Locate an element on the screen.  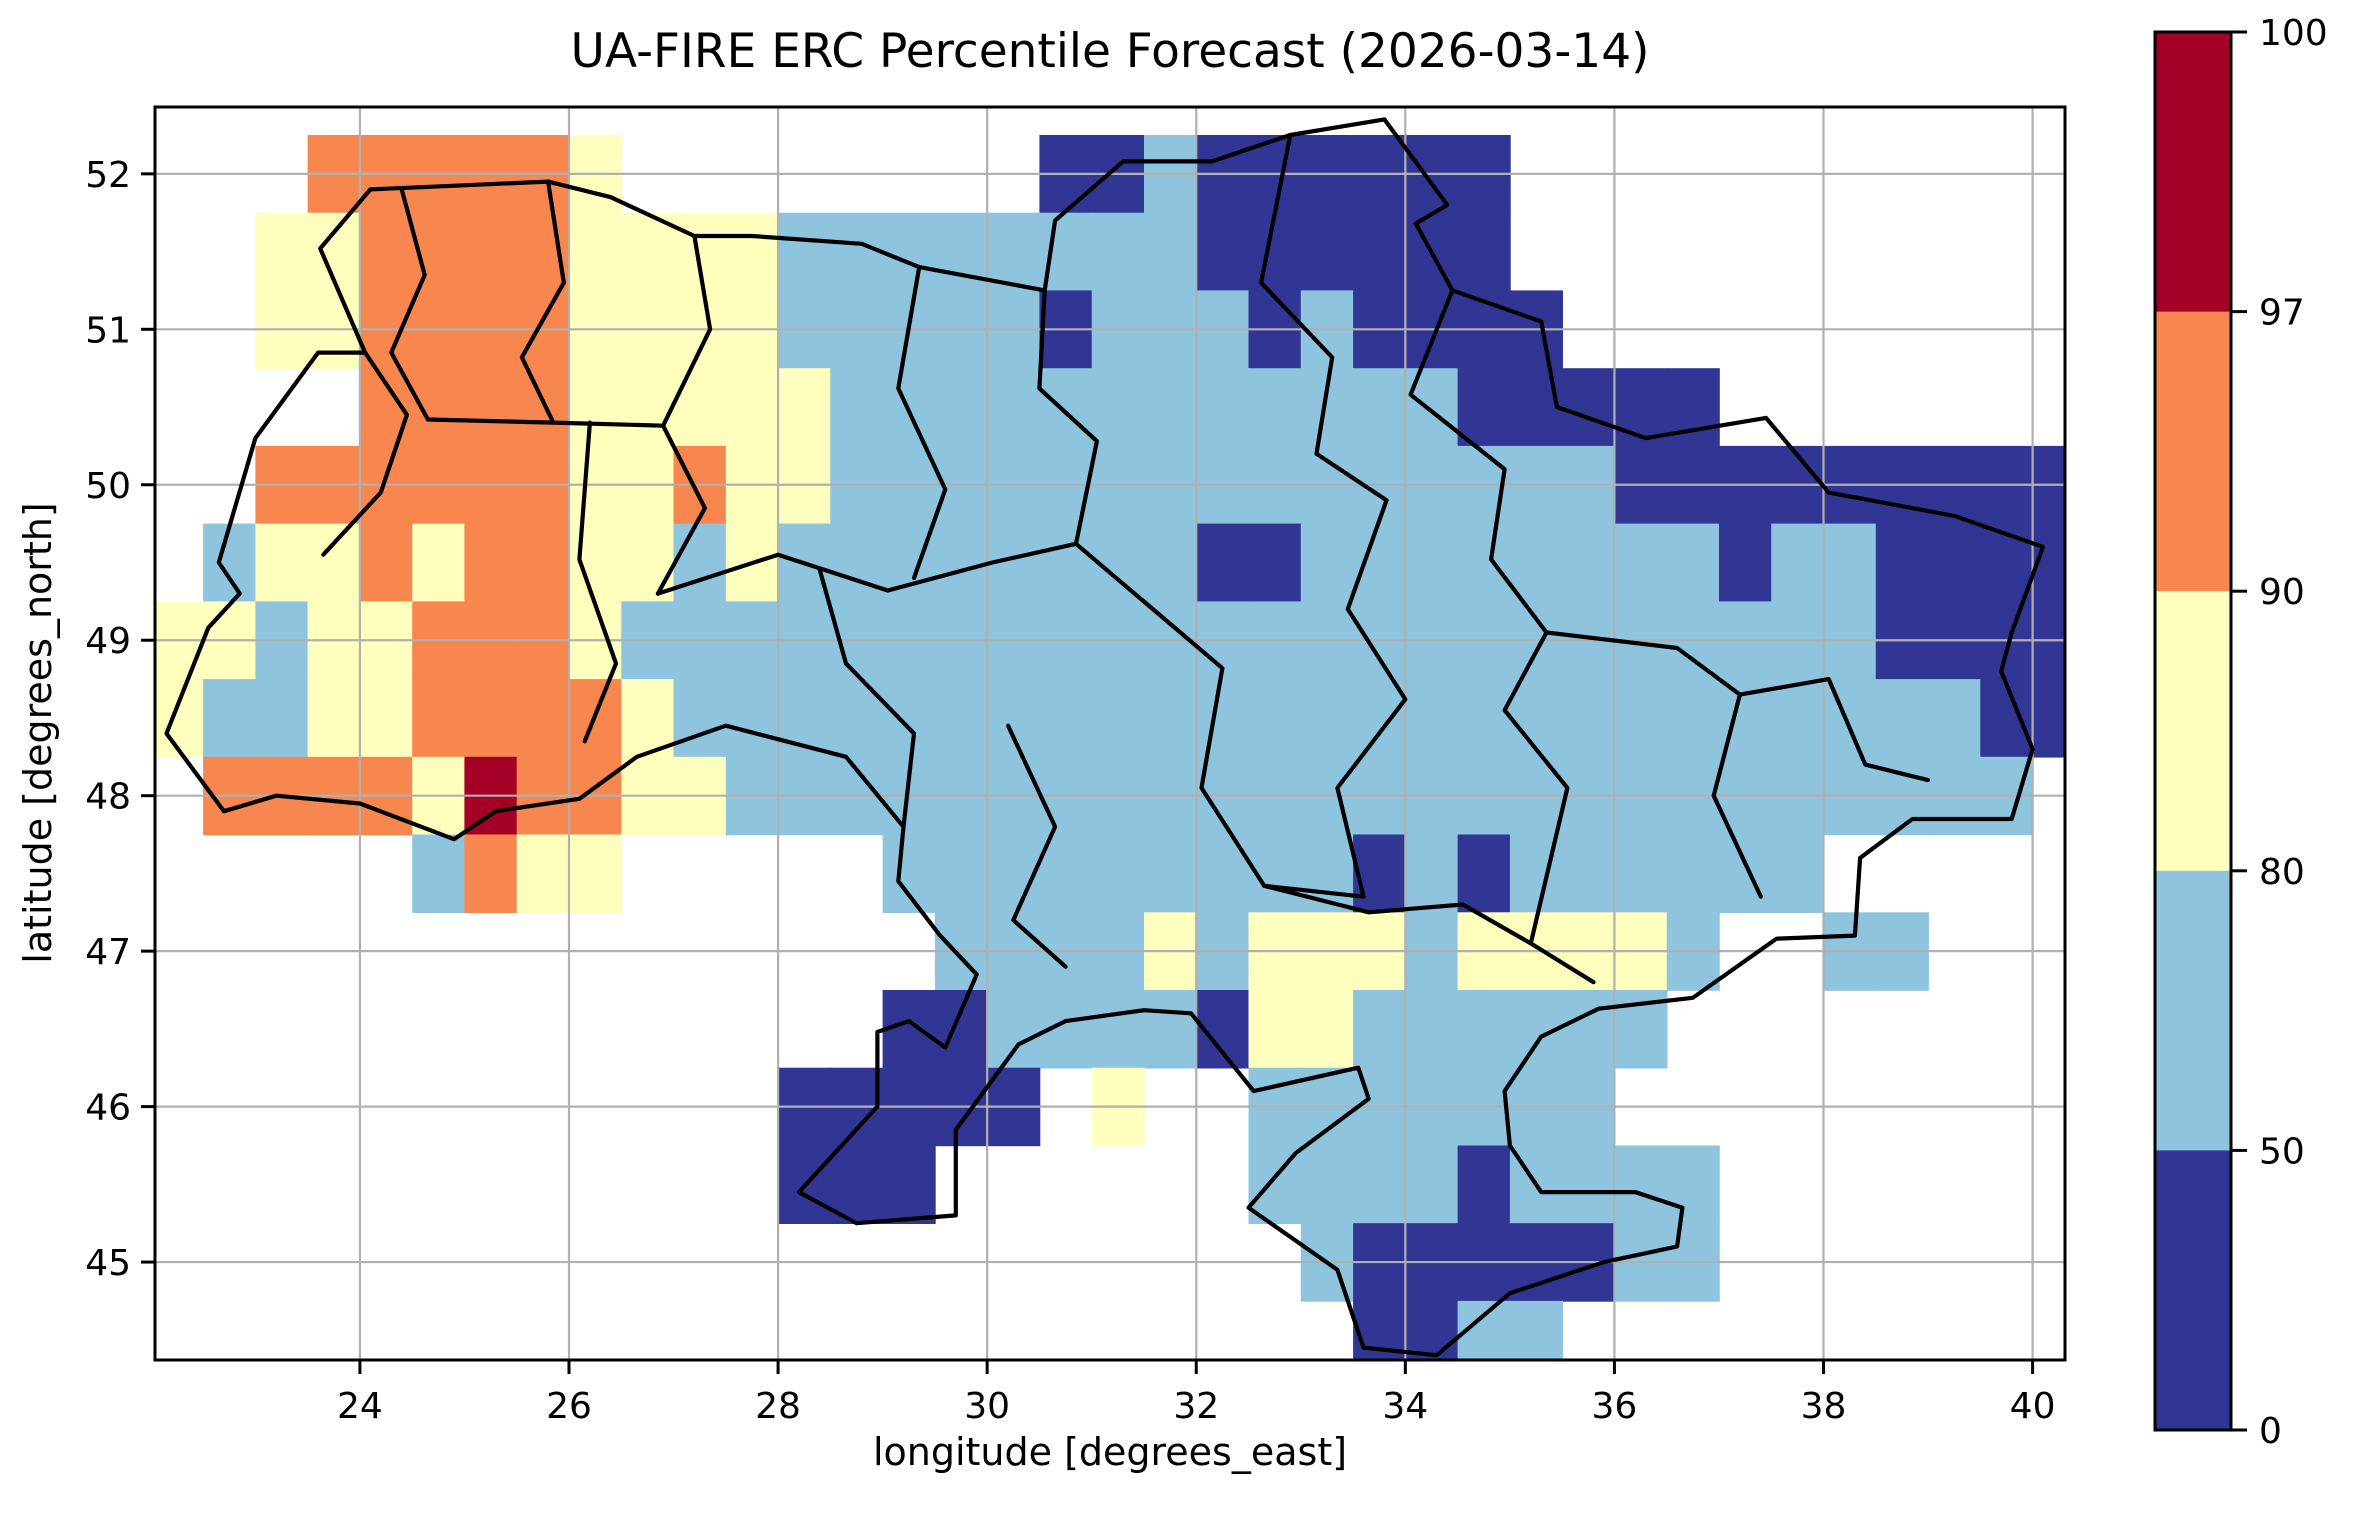
x-tick-label: 40 is located at coordinates (2033, 1406).